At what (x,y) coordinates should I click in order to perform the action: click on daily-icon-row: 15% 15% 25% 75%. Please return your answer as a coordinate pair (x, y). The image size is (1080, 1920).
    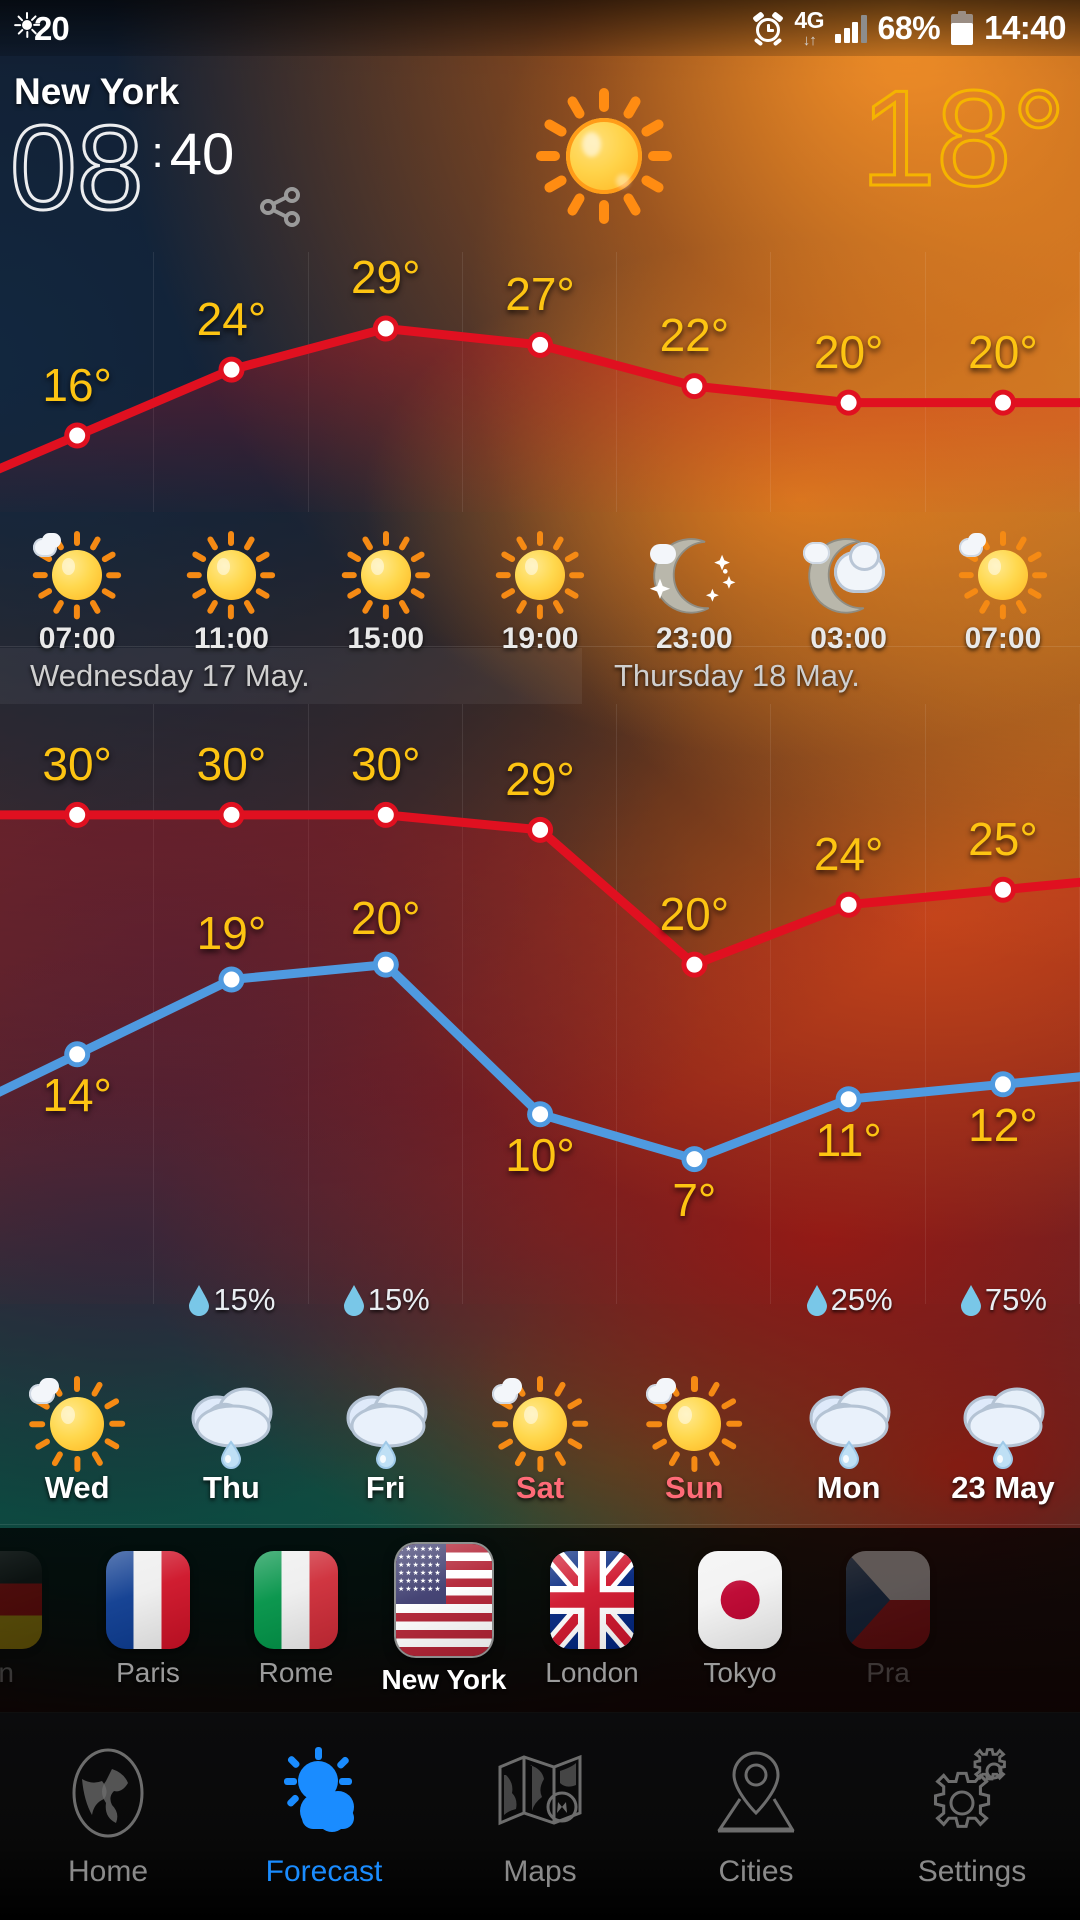
    Looking at the image, I should click on (540, 1378).